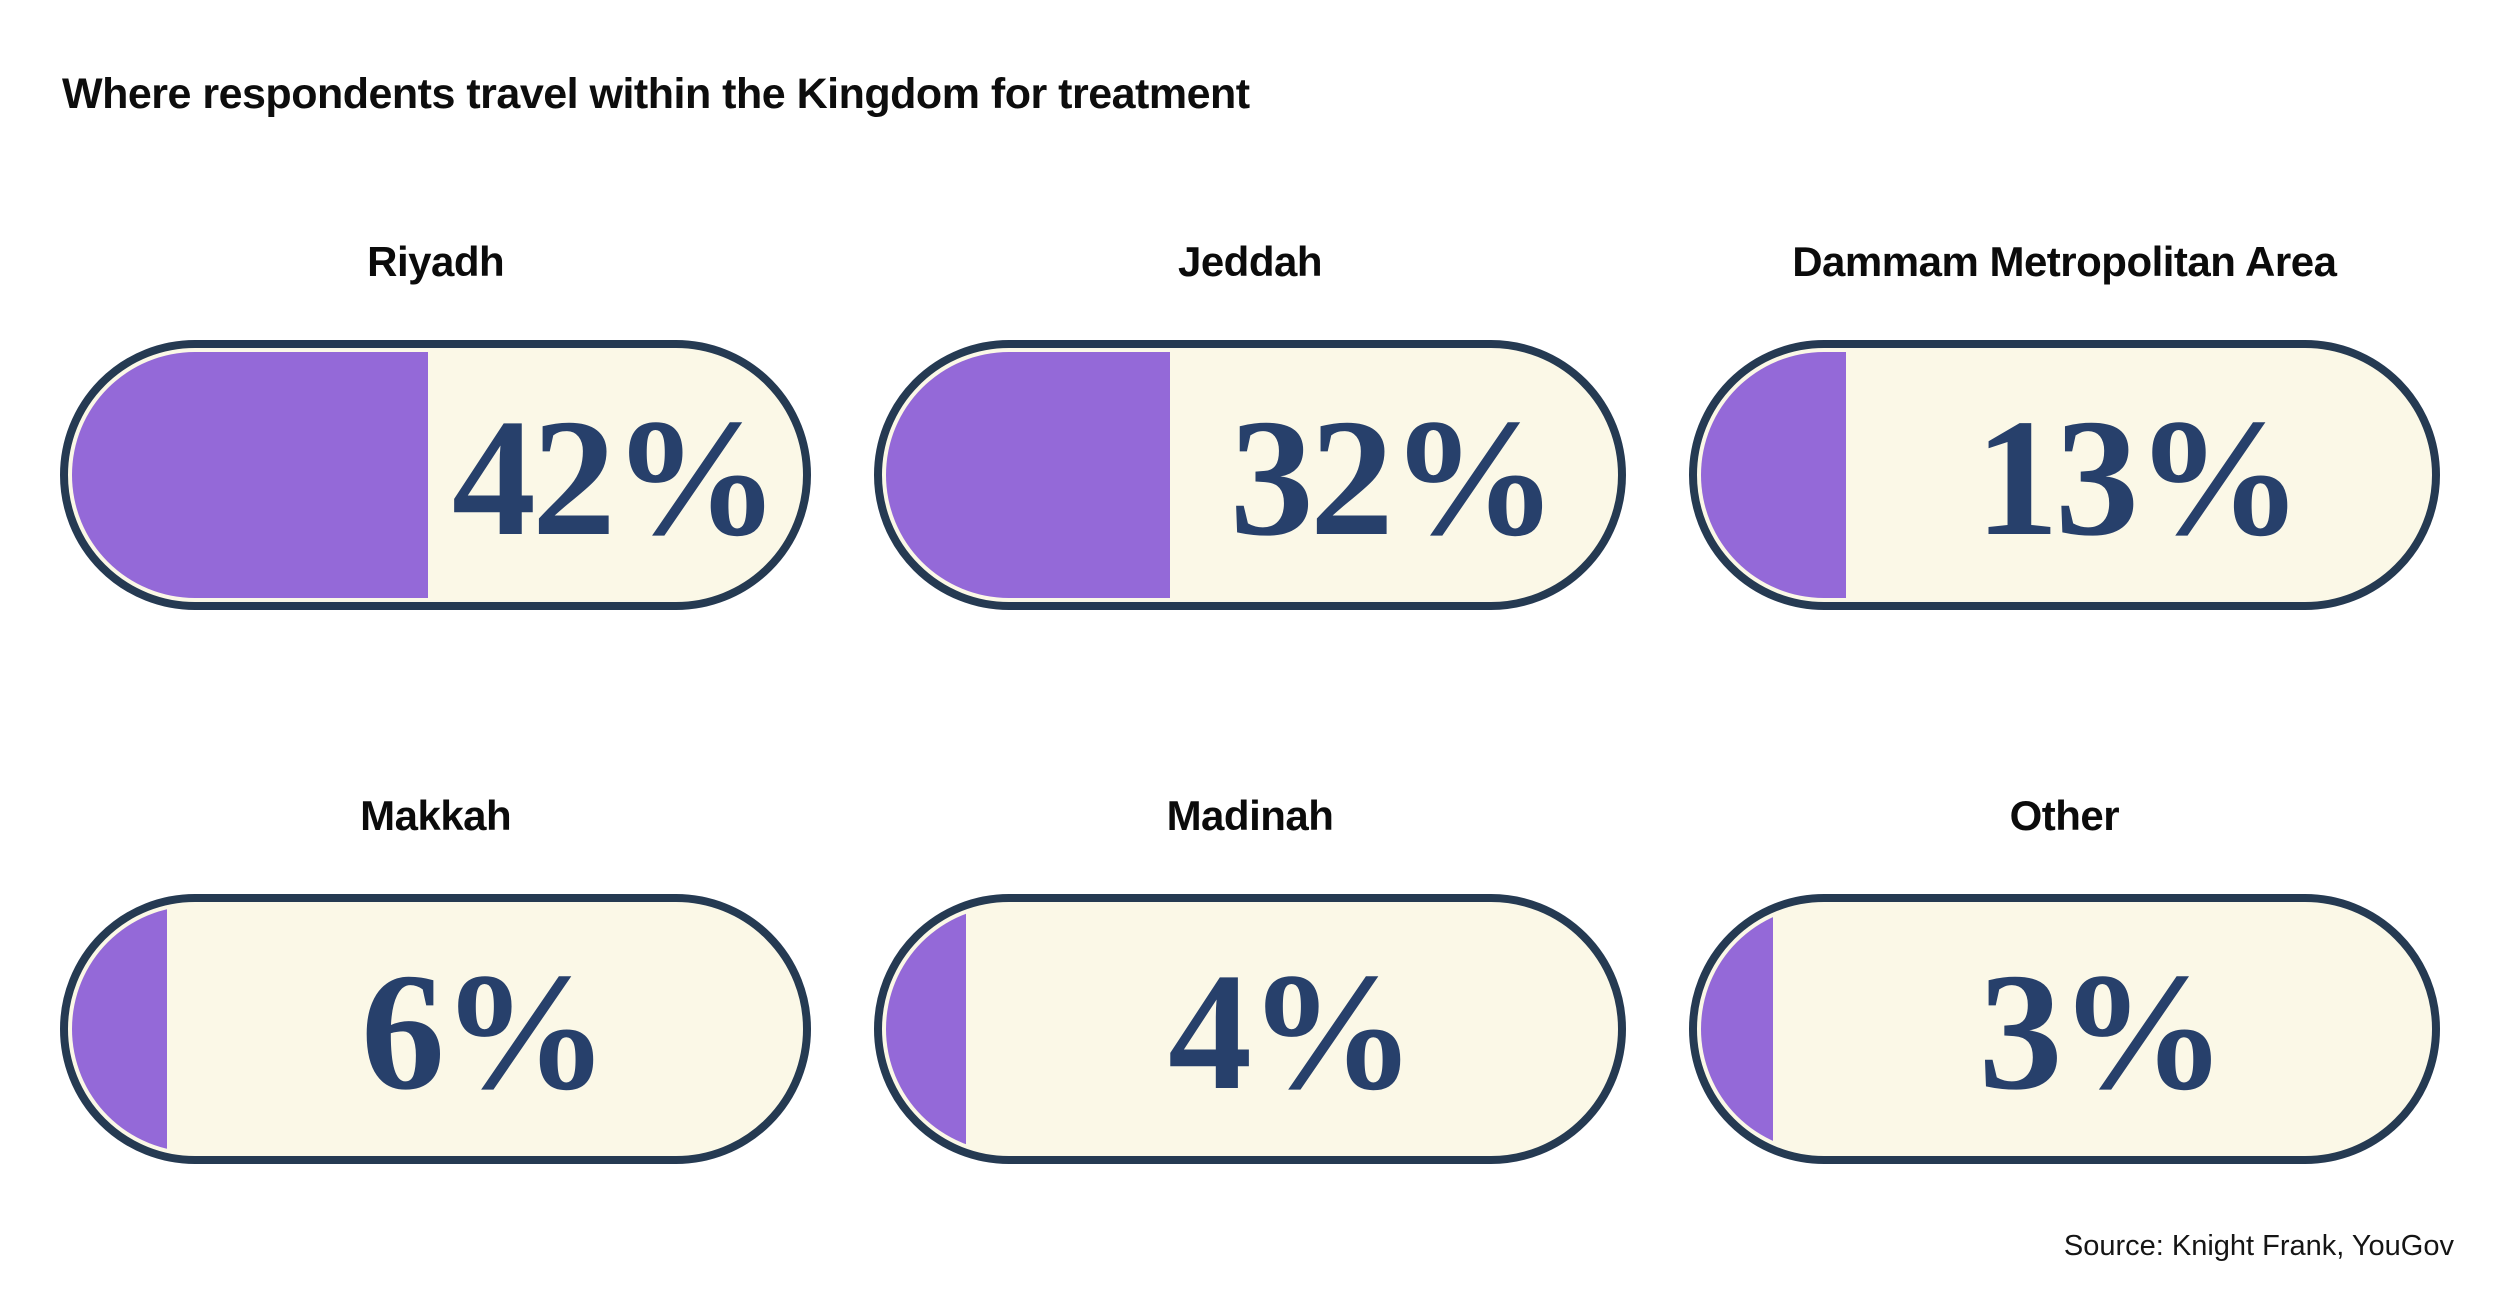  I want to click on source-note: Source: Knight Frank, YouGov, so click(2258, 1246).